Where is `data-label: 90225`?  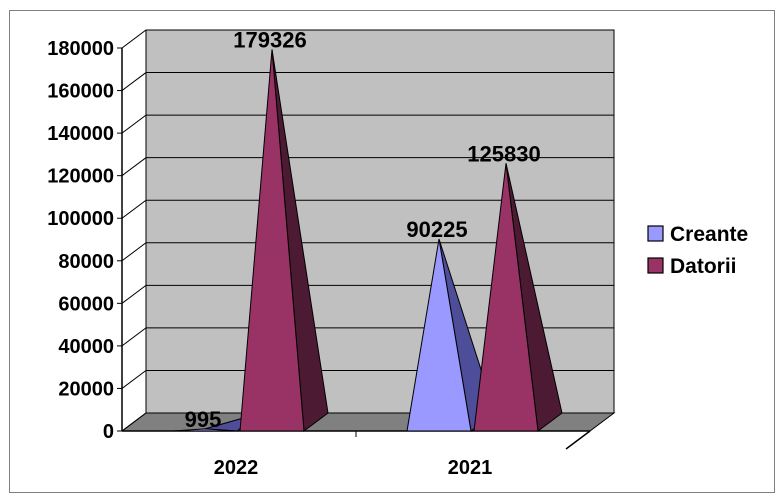
data-label: 90225 is located at coordinates (436, 229).